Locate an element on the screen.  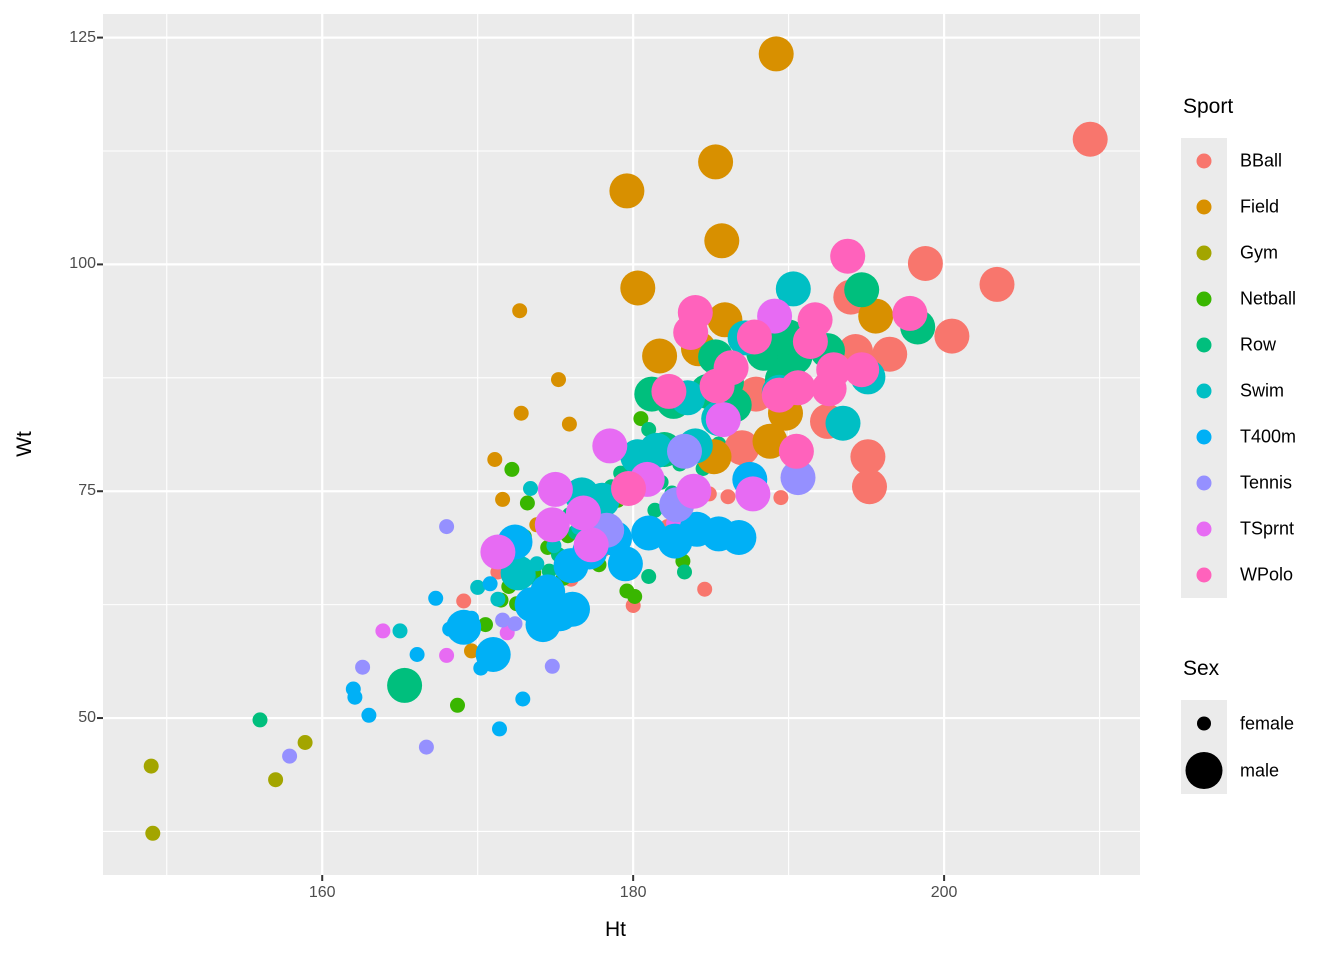
sport-legend-item-tennis: Tennis is located at coordinates (1262, 483).